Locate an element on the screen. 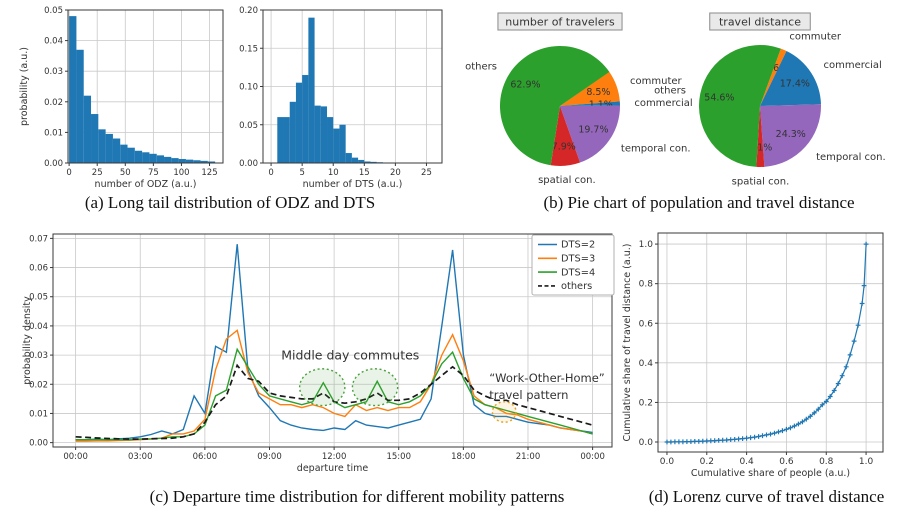  svg-text: DTS=4 is located at coordinates (578, 272).